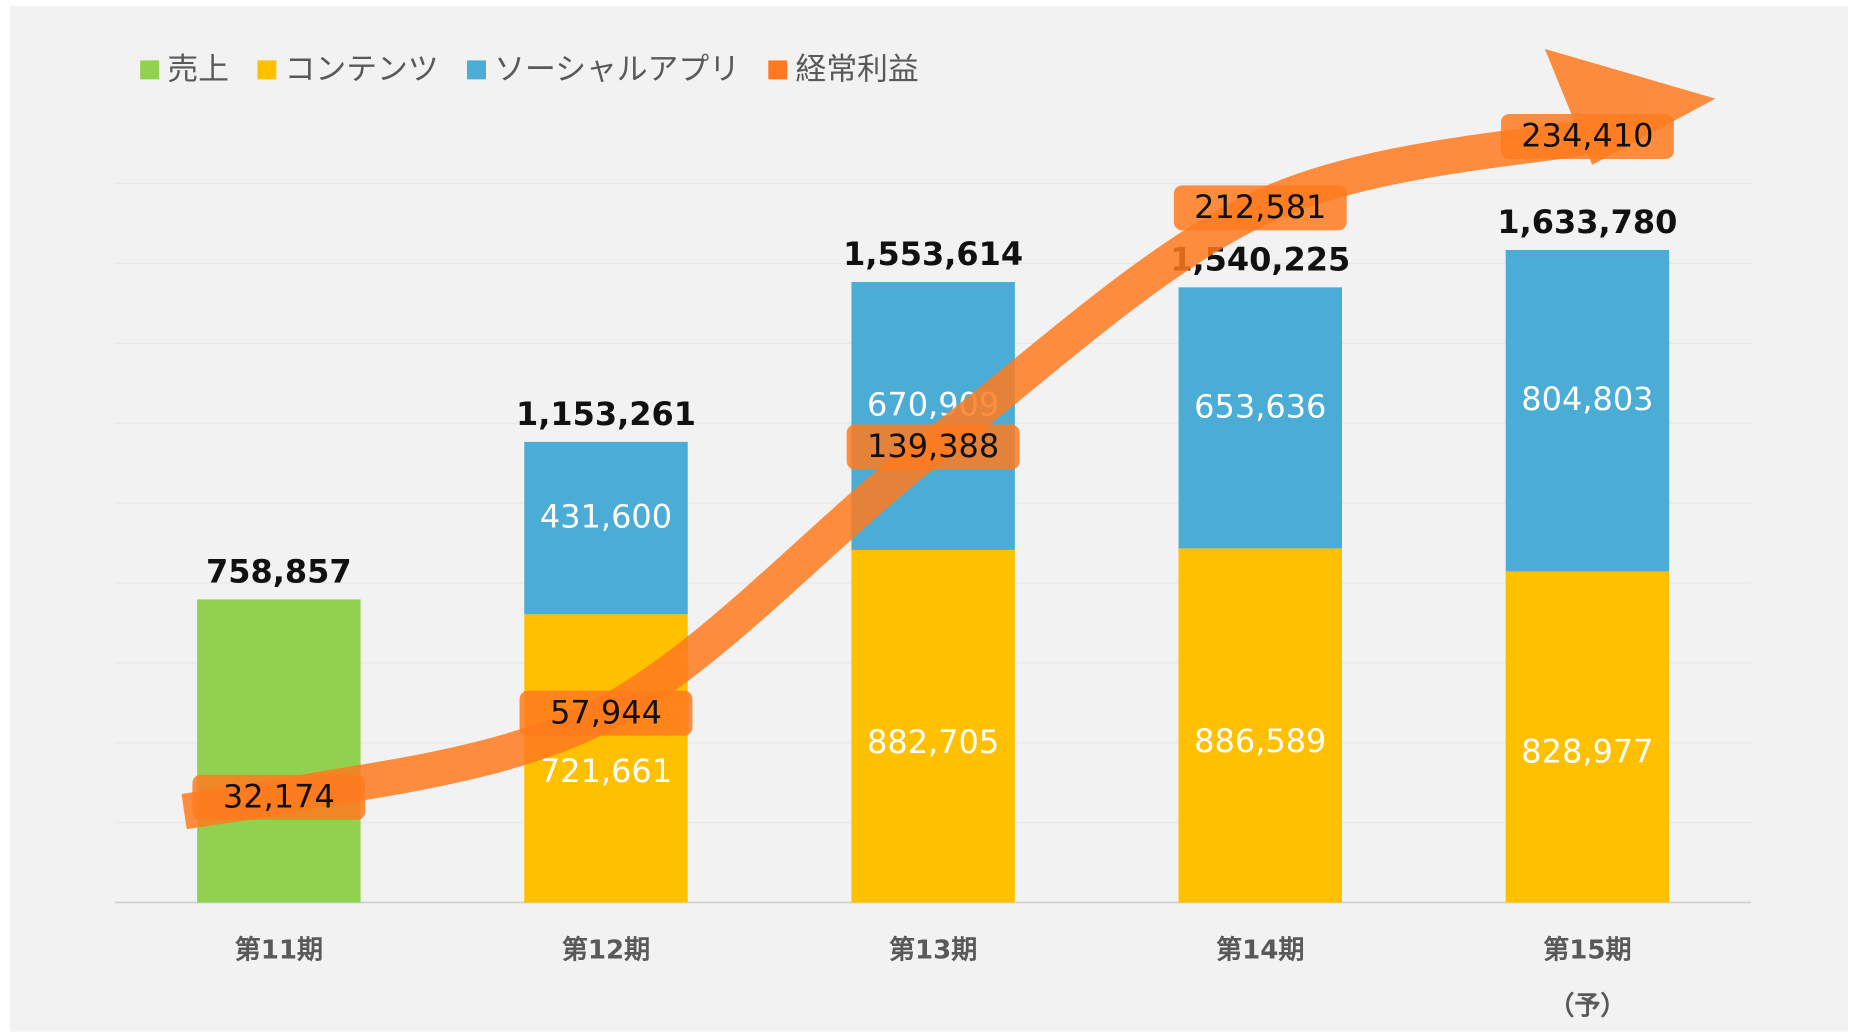 The image size is (1858, 1034). What do you see at coordinates (933, 950) in the screenshot?
I see `x-tick-label: 第13期` at bounding box center [933, 950].